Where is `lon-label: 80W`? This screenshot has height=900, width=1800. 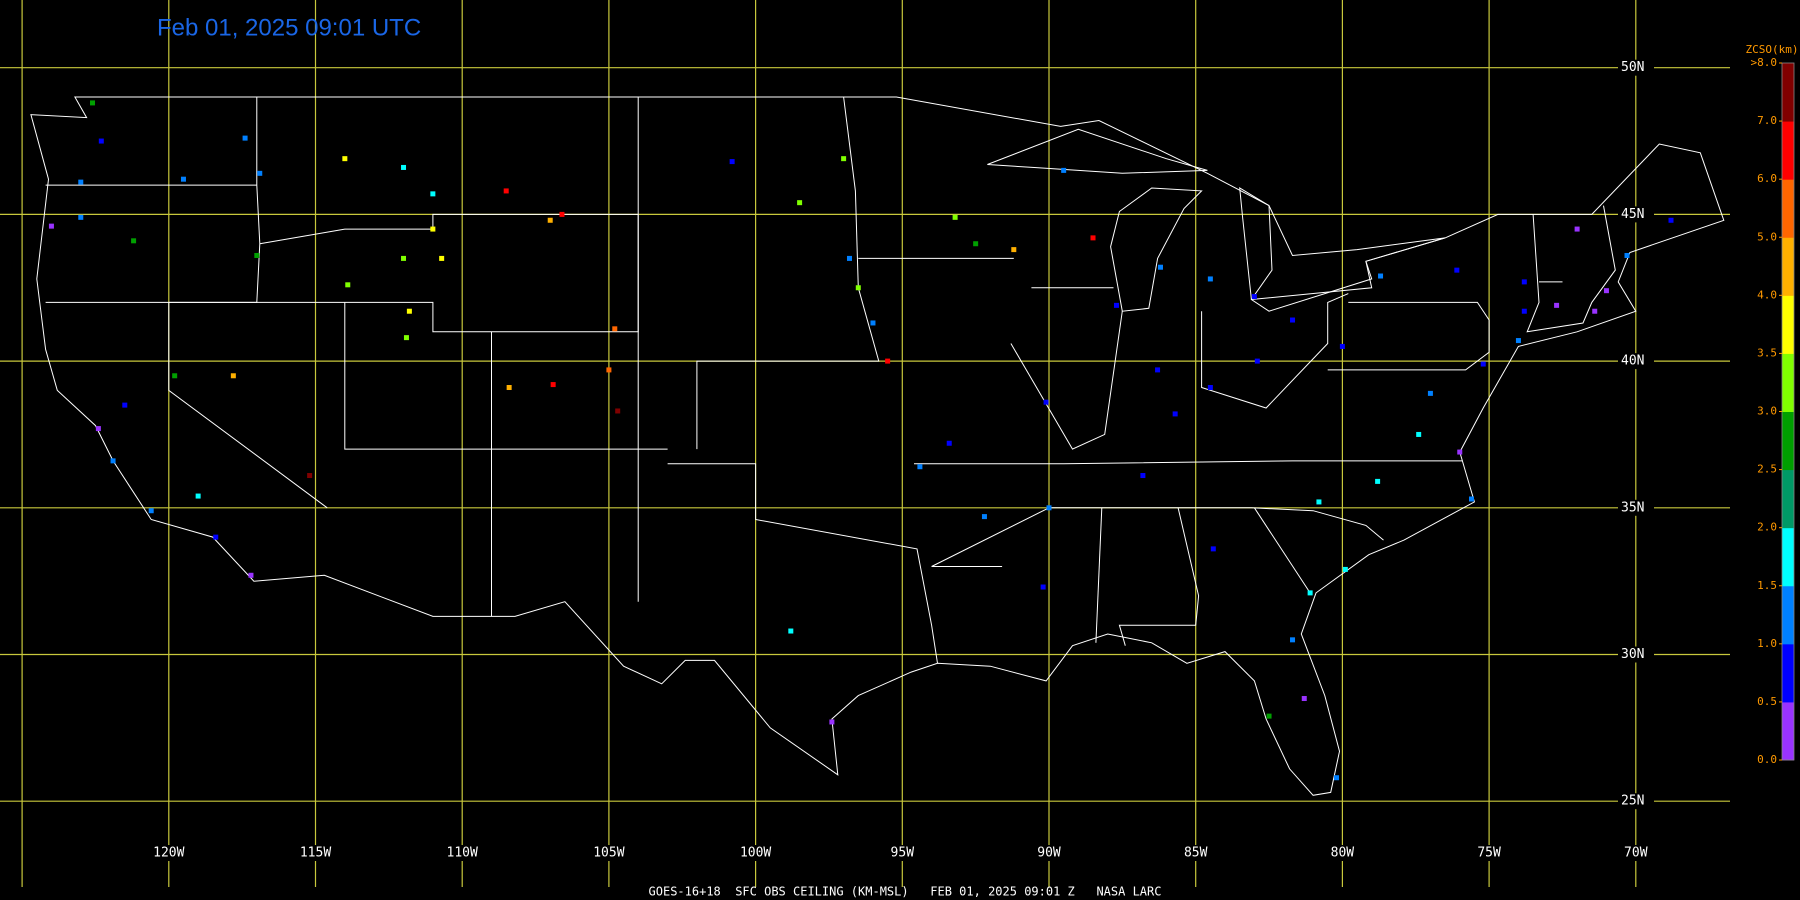 lon-label: 80W is located at coordinates (1343, 853).